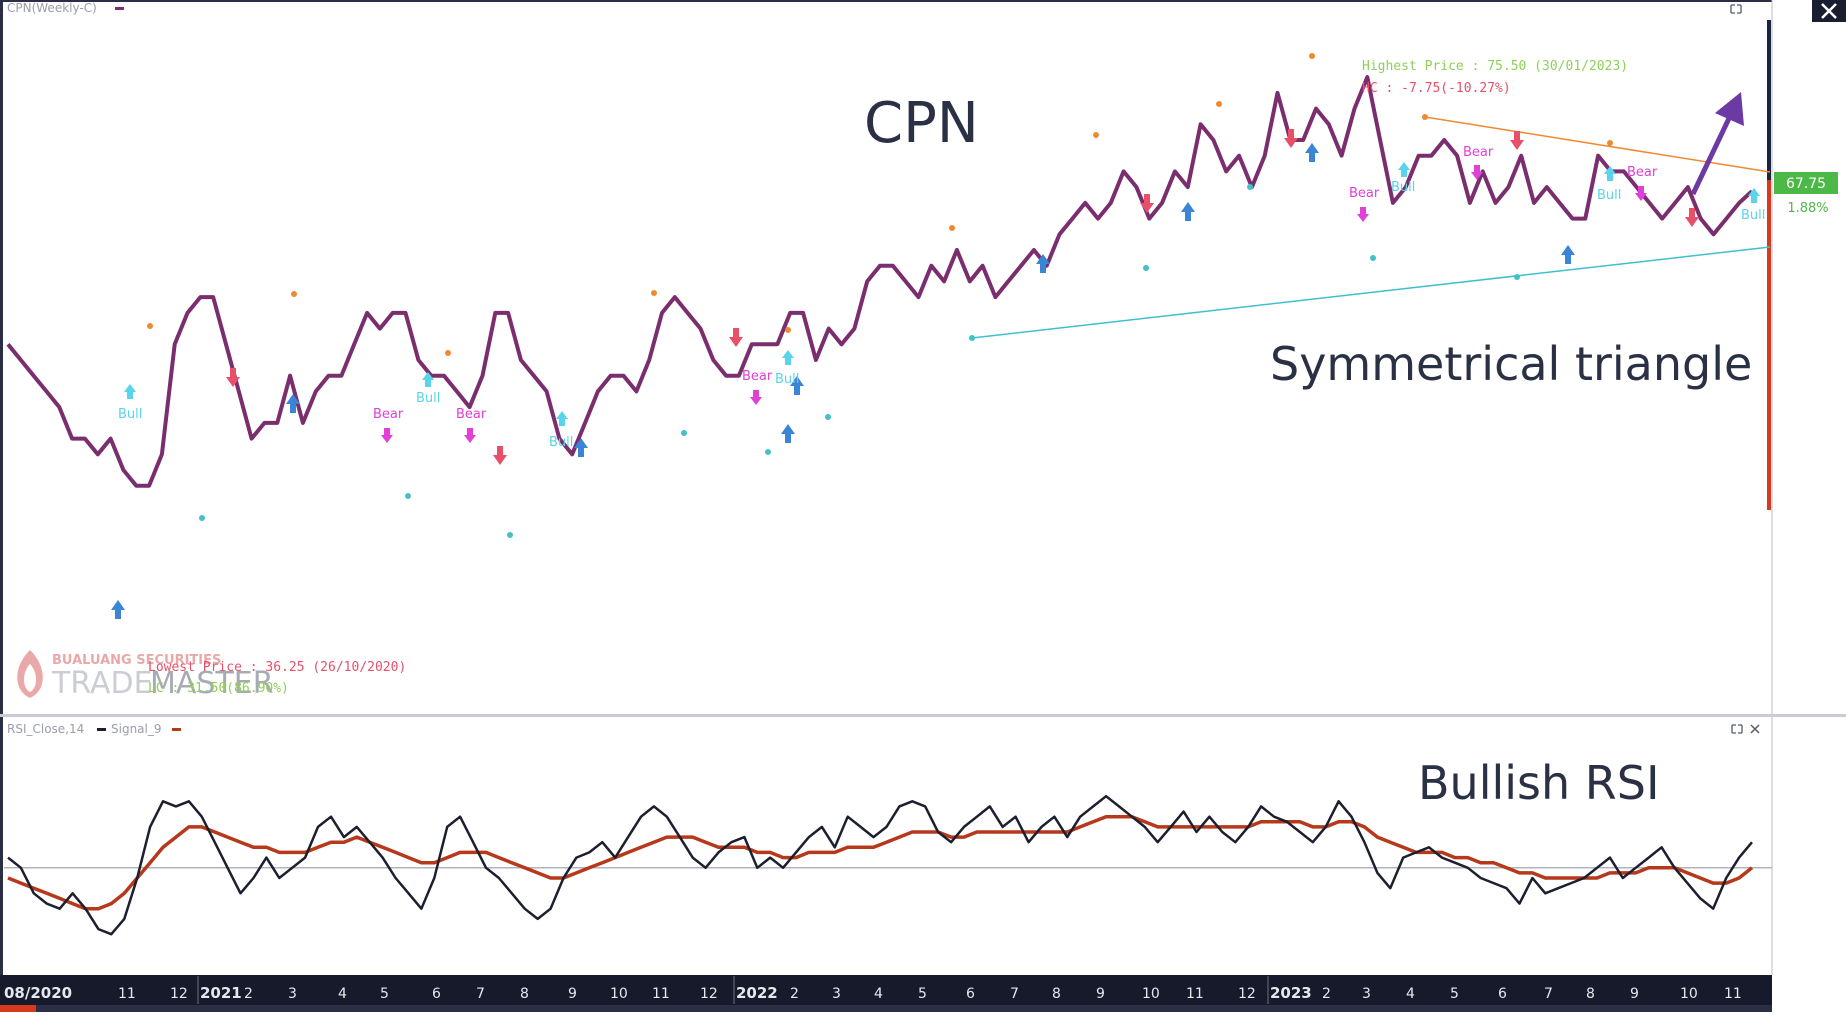  I want to click on resistance-start-dot, so click(1425, 117).